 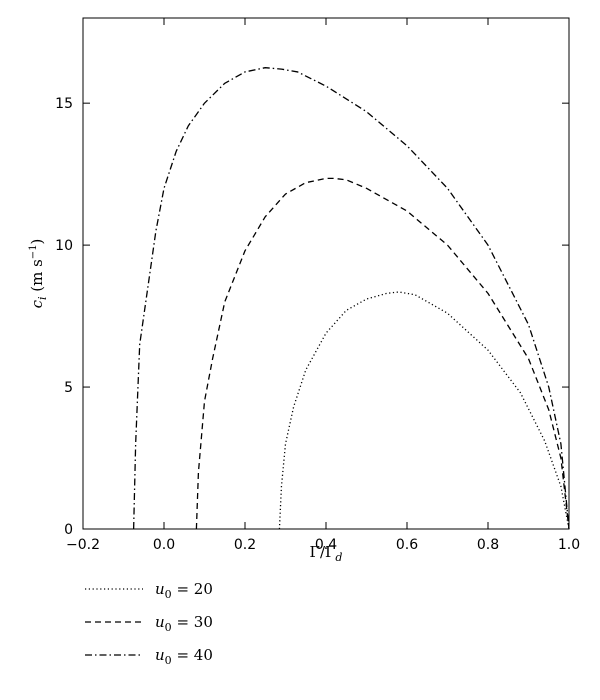 I want to click on y-axis-label-group: ci (m s−1), so click(x=38, y=274).